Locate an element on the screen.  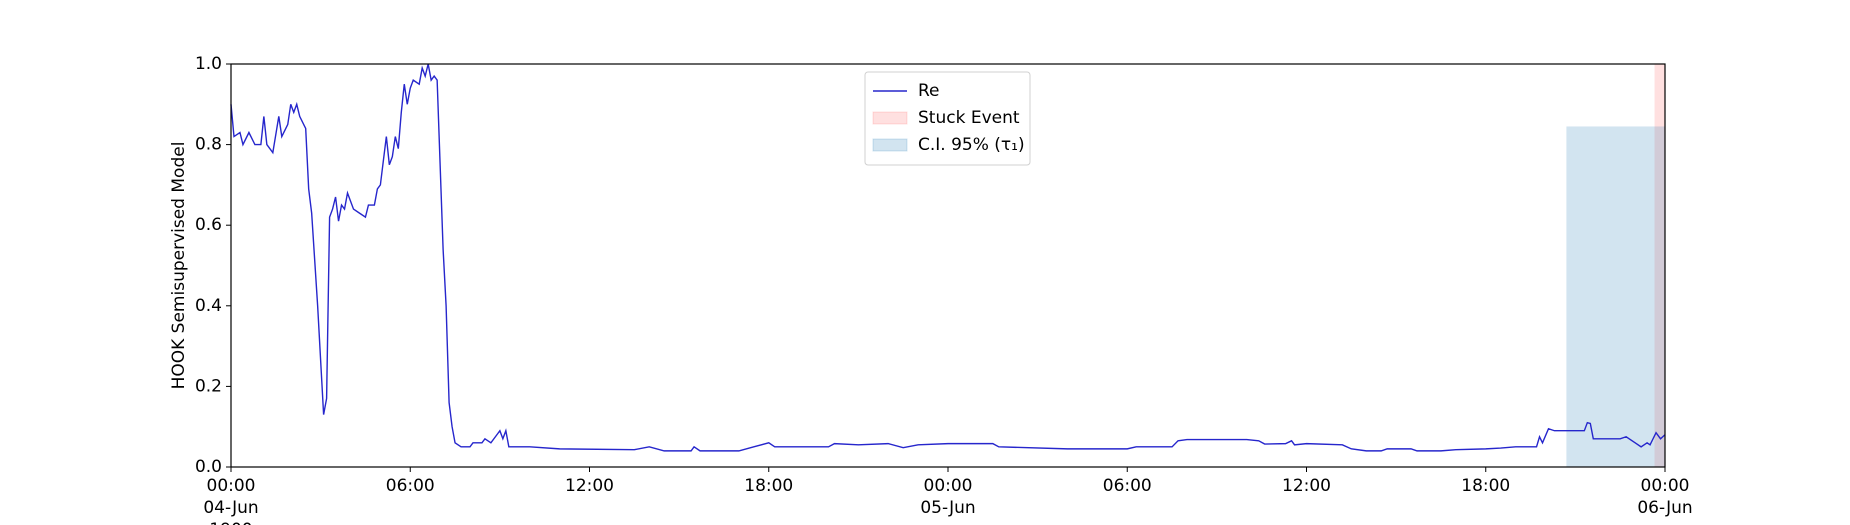
y-tick-label: 0.6 is located at coordinates (208, 225).